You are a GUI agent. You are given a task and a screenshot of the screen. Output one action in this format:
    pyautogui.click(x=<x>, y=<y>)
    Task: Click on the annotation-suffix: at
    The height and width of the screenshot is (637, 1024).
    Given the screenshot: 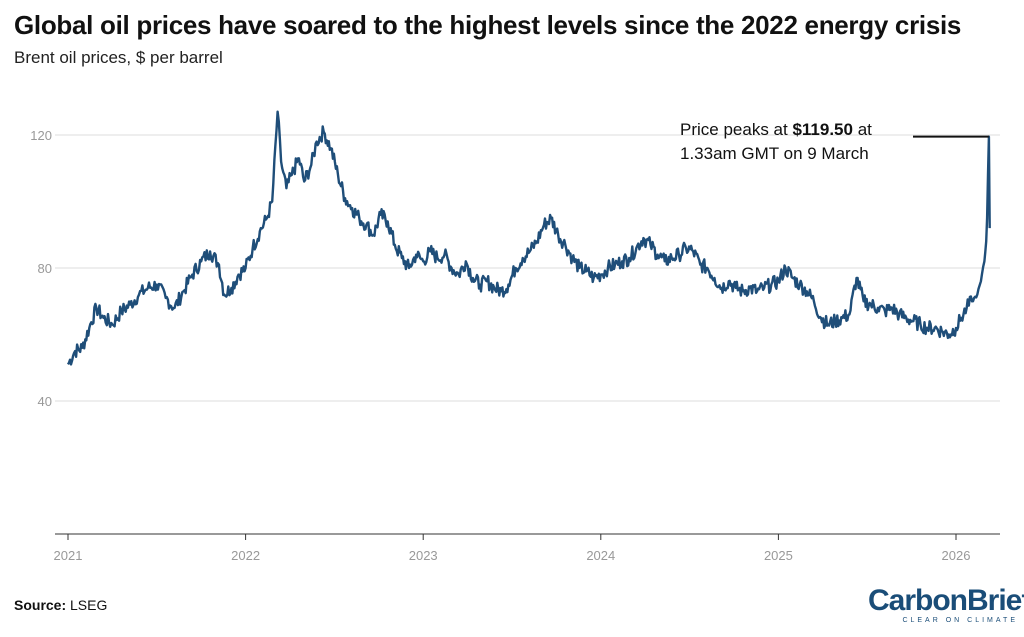 What is the action you would take?
    pyautogui.click(x=862, y=129)
    